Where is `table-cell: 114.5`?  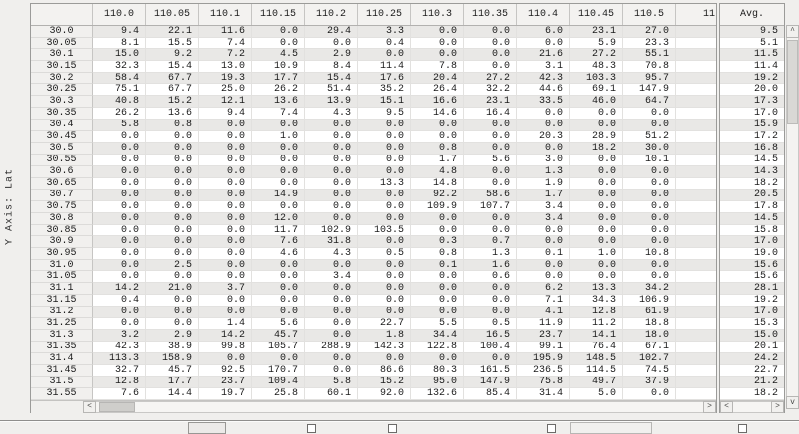 table-cell: 114.5 is located at coordinates (596, 370).